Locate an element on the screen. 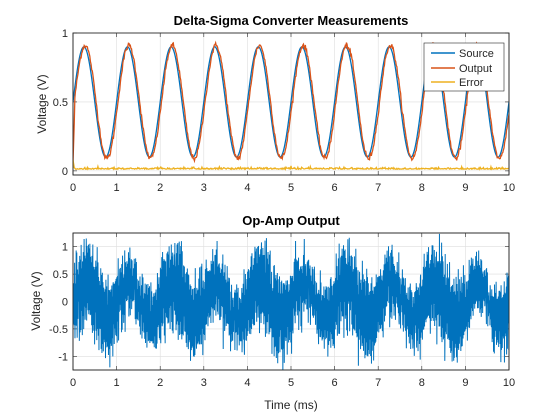 This screenshot has height=420, width=560. top-y-tick-label: 0.5 is located at coordinates (60, 103).